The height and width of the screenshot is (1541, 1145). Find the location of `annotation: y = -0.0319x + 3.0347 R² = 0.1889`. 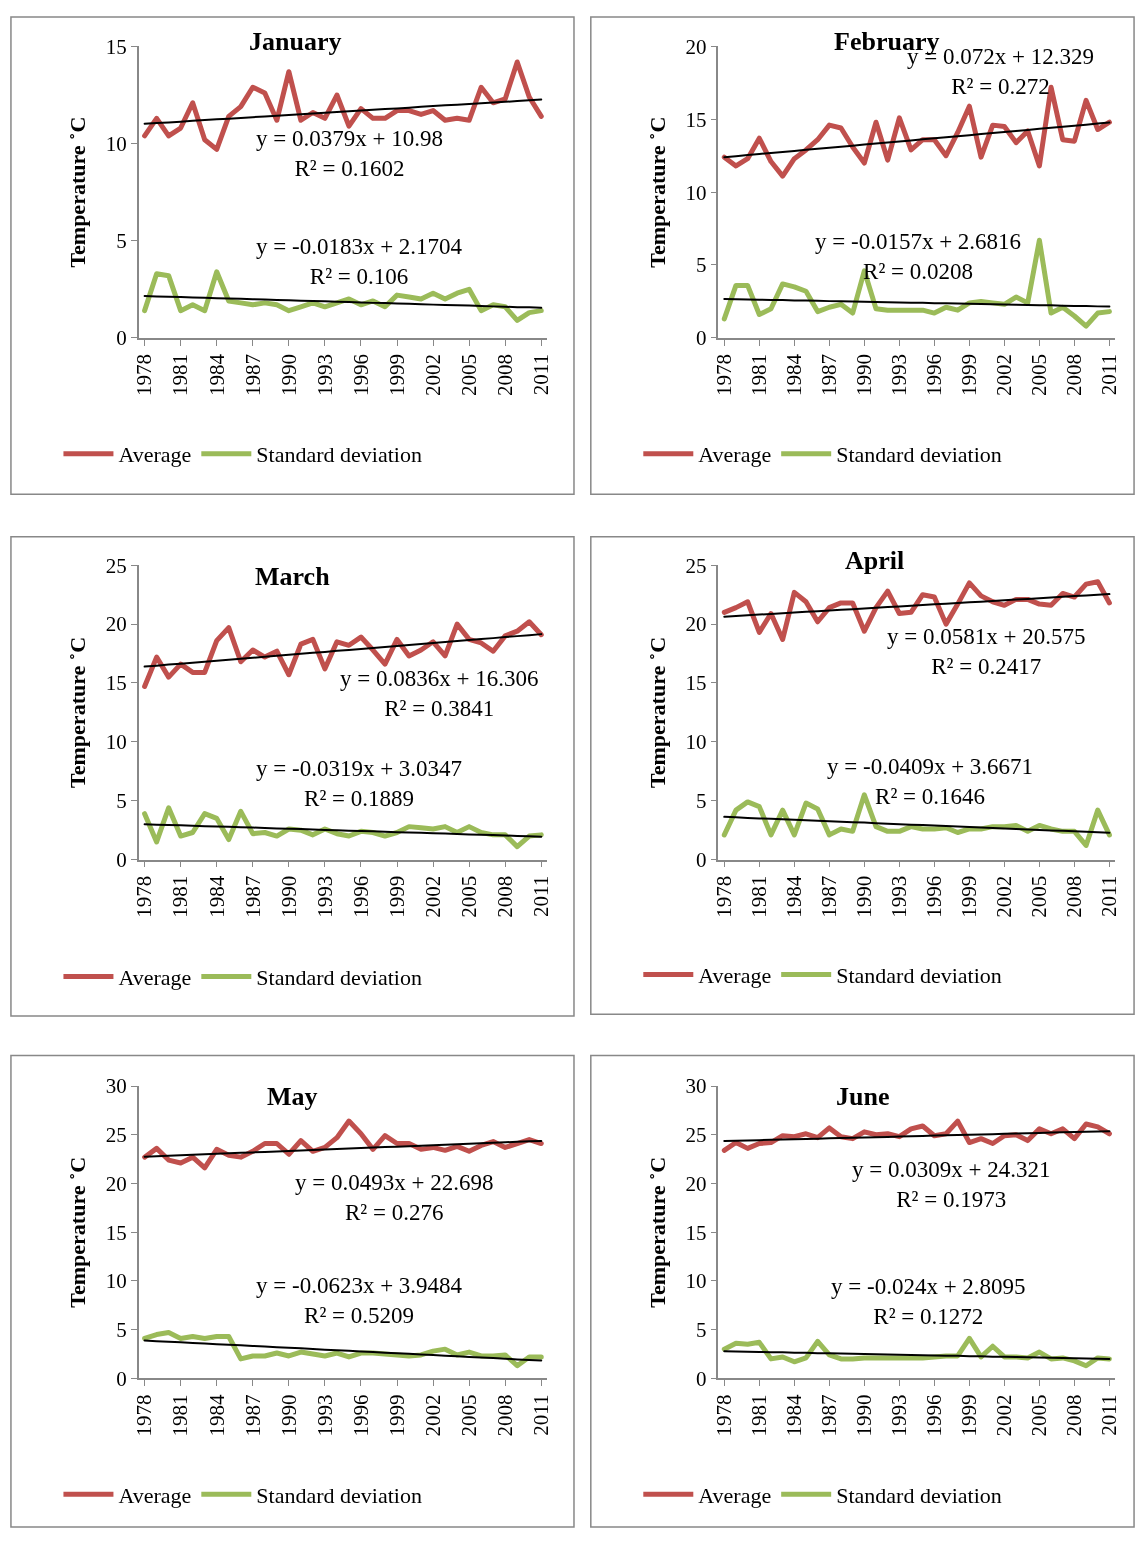

annotation: y = -0.0319x + 3.0347 R² = 0.1889 is located at coordinates (359, 783).